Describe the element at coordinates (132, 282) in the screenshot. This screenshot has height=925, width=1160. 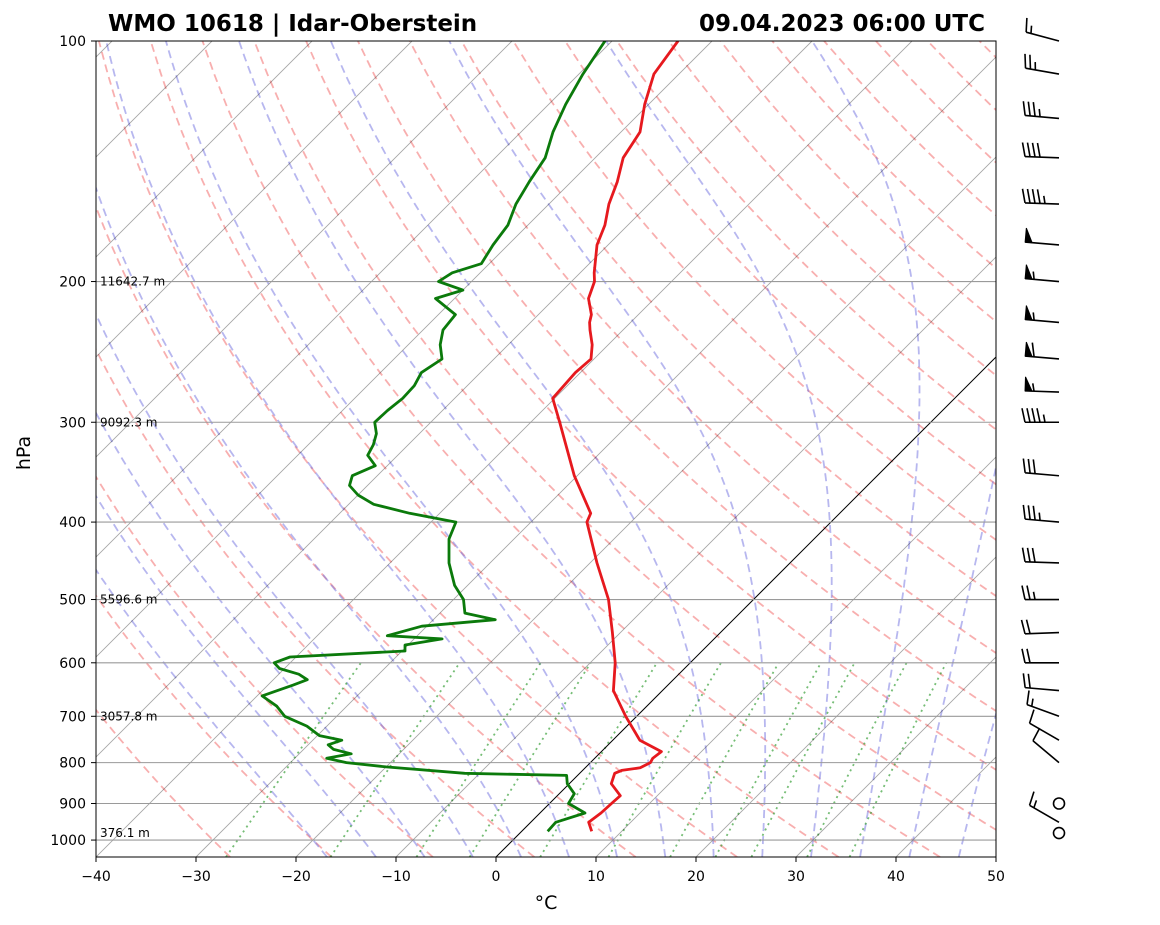
I see `height-label: 11642.7 m` at that location.